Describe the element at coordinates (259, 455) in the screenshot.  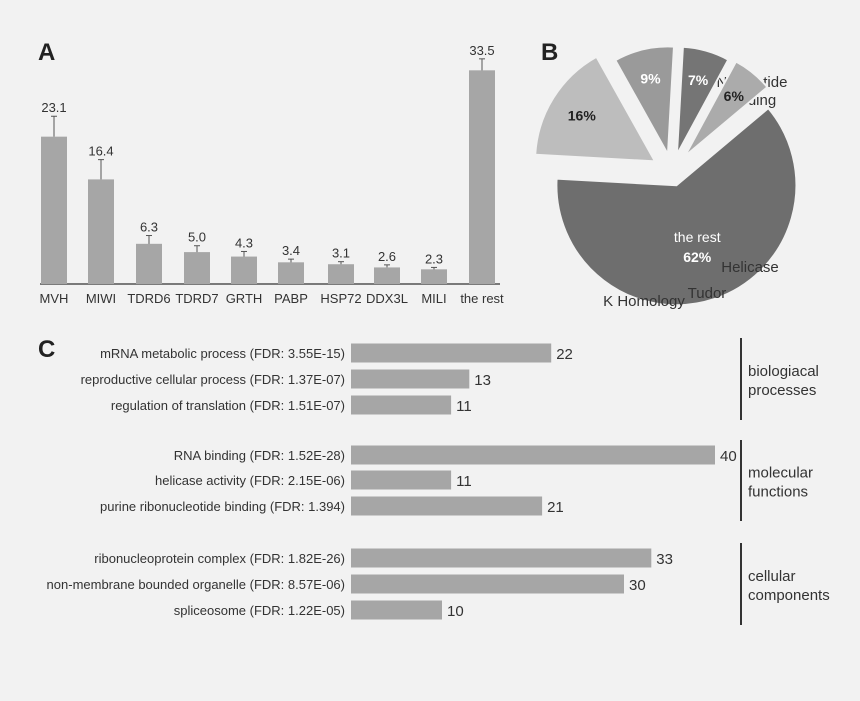
I see `hbar-label-1-0: RNA binding (FDR: 1.52E-28)` at that location.